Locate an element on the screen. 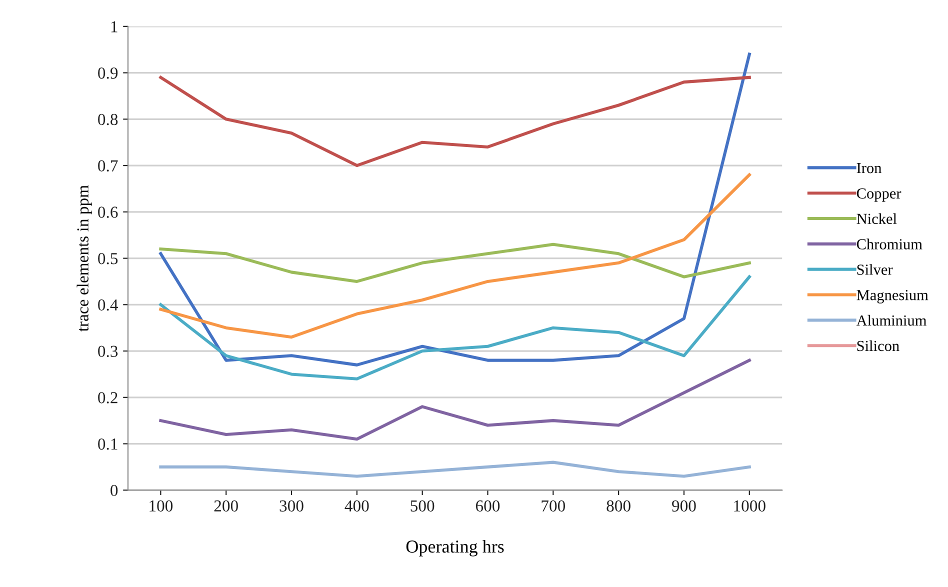  x-tick-label: 400 is located at coordinates (356, 506).